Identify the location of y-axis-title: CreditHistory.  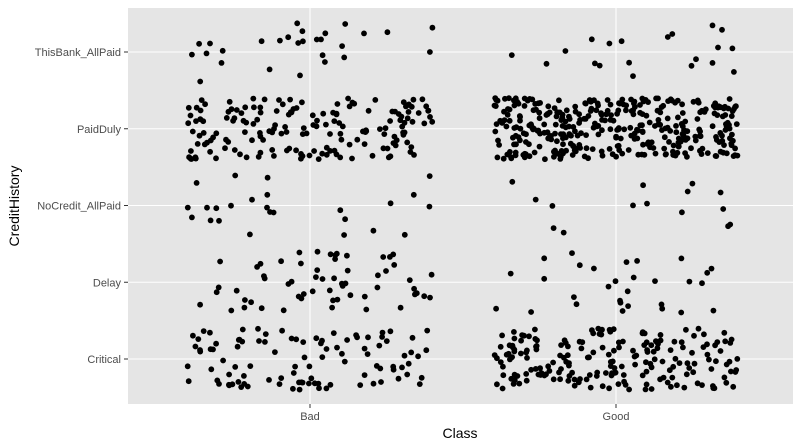
(14, 206).